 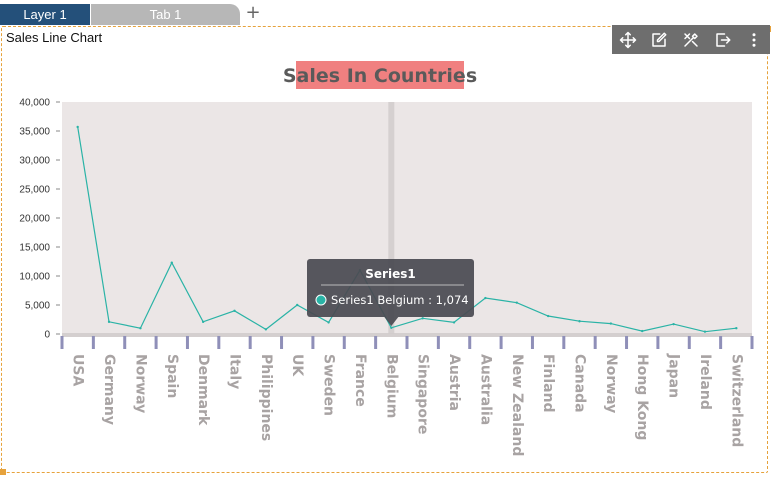 What do you see at coordinates (548, 383) in the screenshot?
I see `x-tick-label: Finland` at bounding box center [548, 383].